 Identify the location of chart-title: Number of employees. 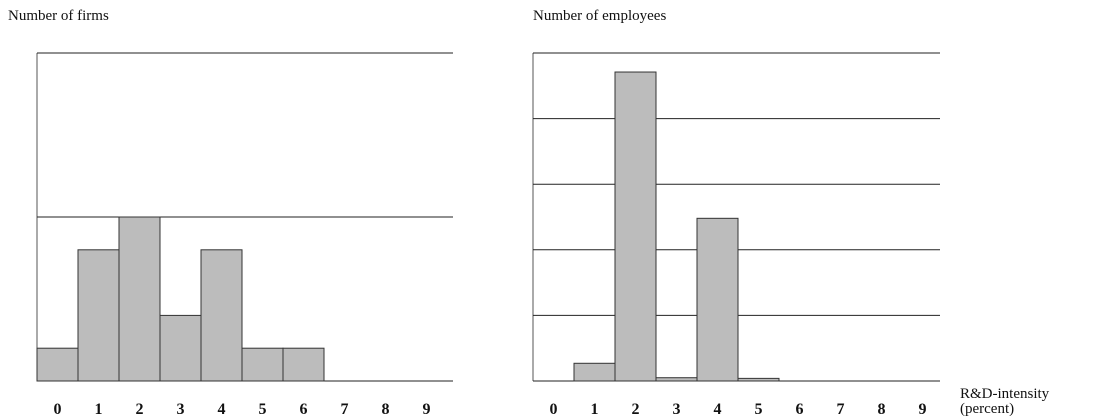
(599, 16).